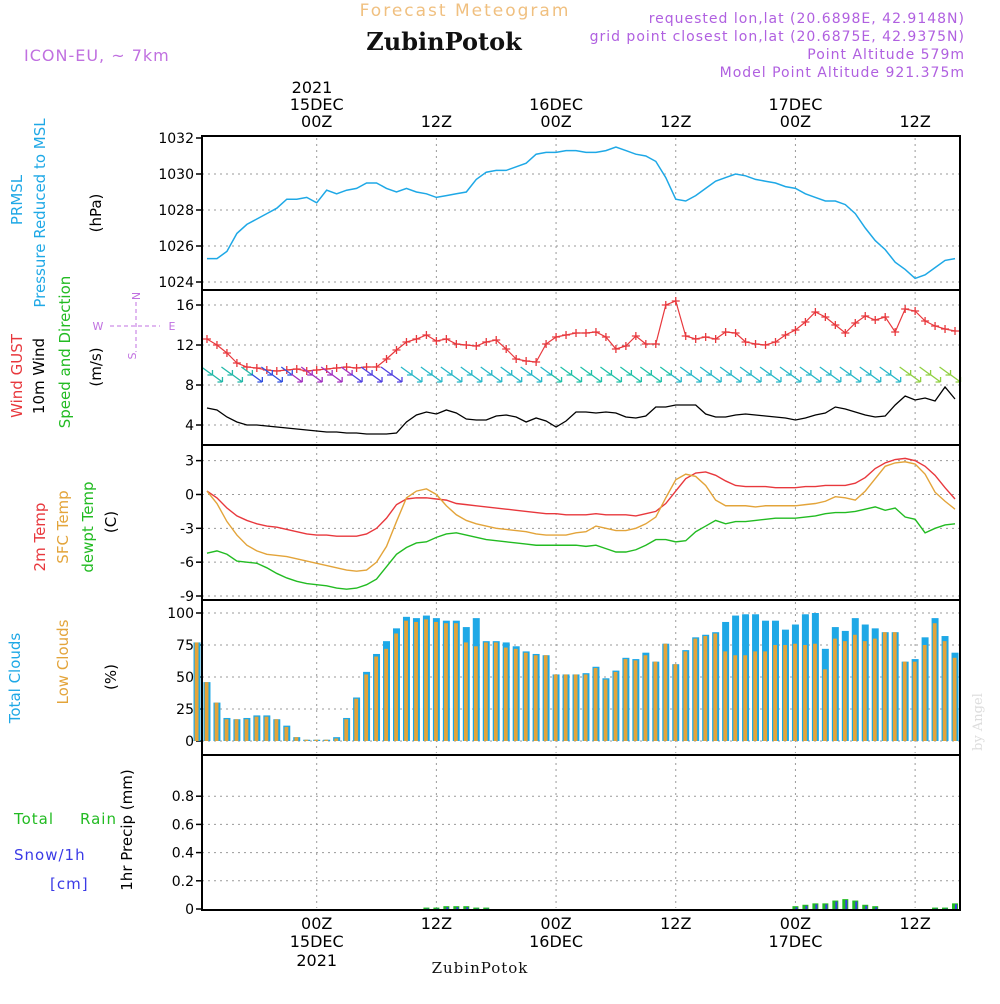 The image size is (1000, 1004). Describe the element at coordinates (914, 923) in the screenshot. I see `bottom-xlabel-hour-5: 12Z` at that location.